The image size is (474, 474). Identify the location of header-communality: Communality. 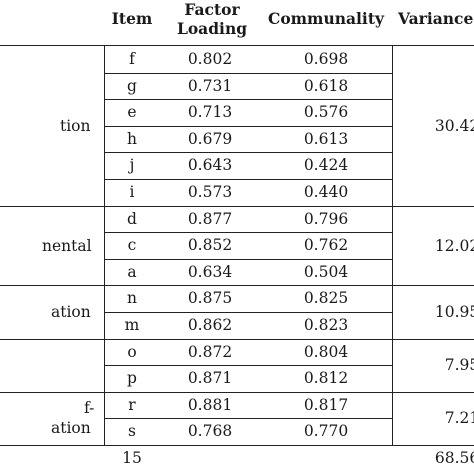
(325, 18).